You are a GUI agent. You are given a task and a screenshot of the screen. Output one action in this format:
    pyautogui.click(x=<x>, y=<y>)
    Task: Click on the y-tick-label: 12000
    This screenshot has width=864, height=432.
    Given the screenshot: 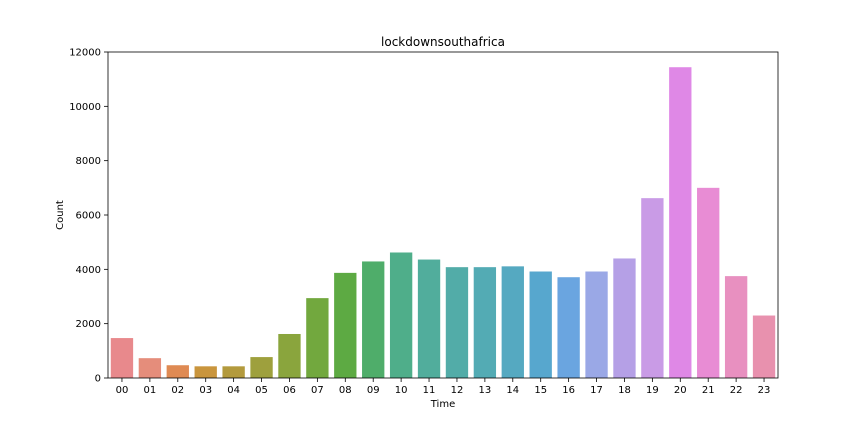 What is the action you would take?
    pyautogui.click(x=85, y=53)
    